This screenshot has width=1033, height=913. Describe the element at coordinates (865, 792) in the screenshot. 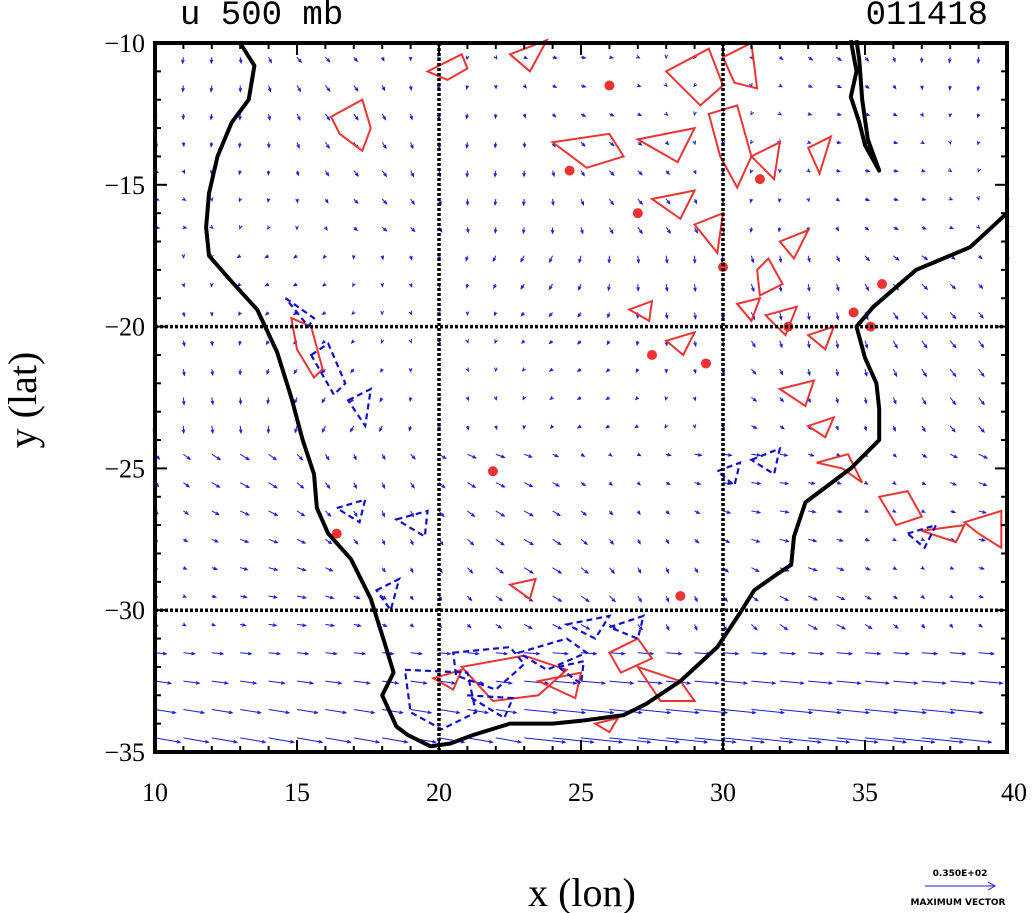

I see `x-tick-label: 35` at that location.